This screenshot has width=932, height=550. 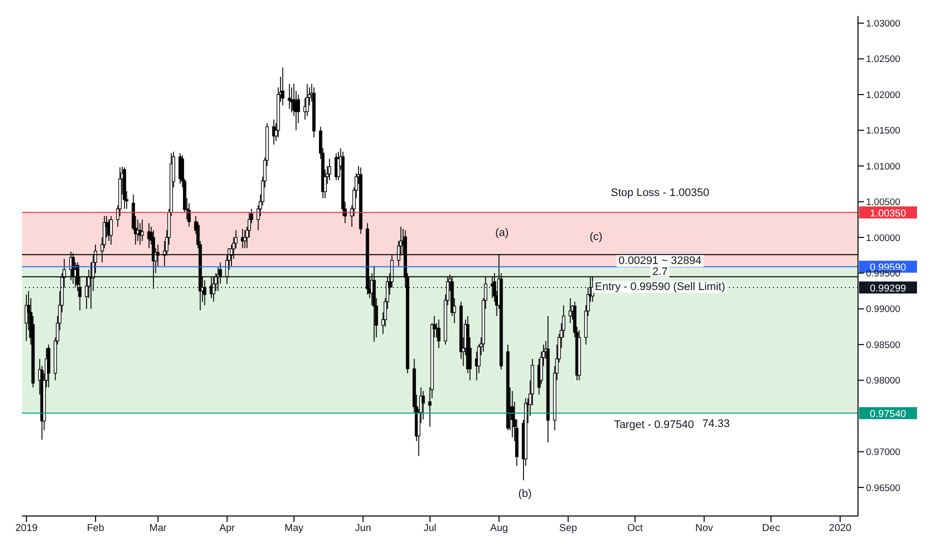 I want to click on y-tick-label: 1.02000, so click(x=883, y=95).